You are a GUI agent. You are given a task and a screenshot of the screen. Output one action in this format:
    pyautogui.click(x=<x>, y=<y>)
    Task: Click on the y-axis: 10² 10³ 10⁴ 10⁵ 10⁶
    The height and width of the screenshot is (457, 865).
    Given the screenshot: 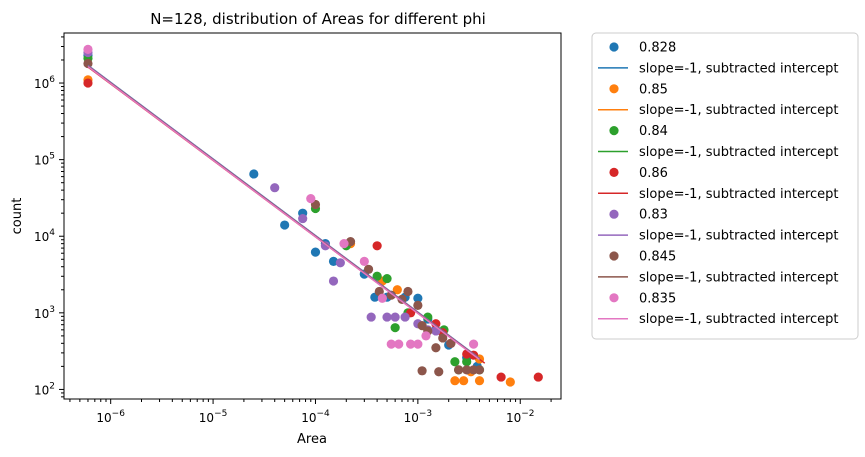 What is the action you would take?
    pyautogui.click(x=49, y=216)
    